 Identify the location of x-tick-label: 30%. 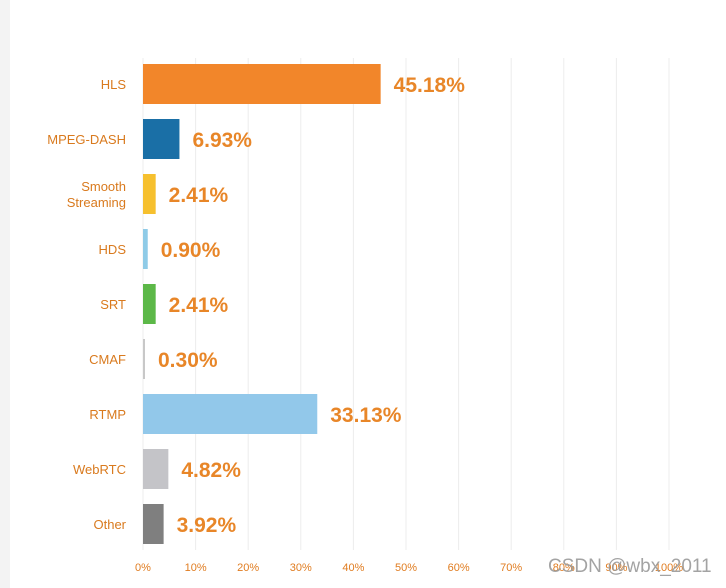
(301, 568).